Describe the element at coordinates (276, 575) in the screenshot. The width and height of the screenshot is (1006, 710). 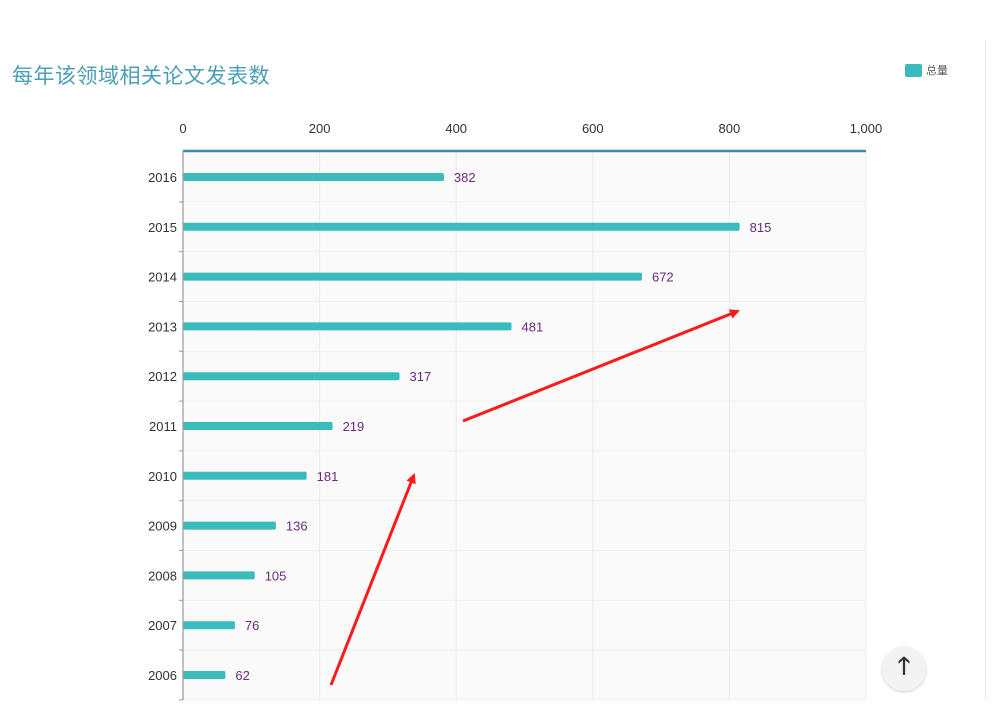
I see `data-label: 105` at that location.